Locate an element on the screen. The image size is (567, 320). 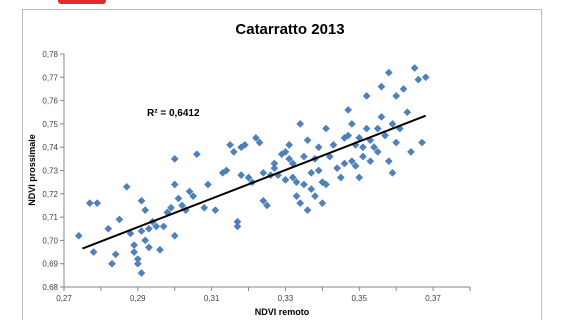
r-squared-annotation: R² = 0,6412 is located at coordinates (173, 113).